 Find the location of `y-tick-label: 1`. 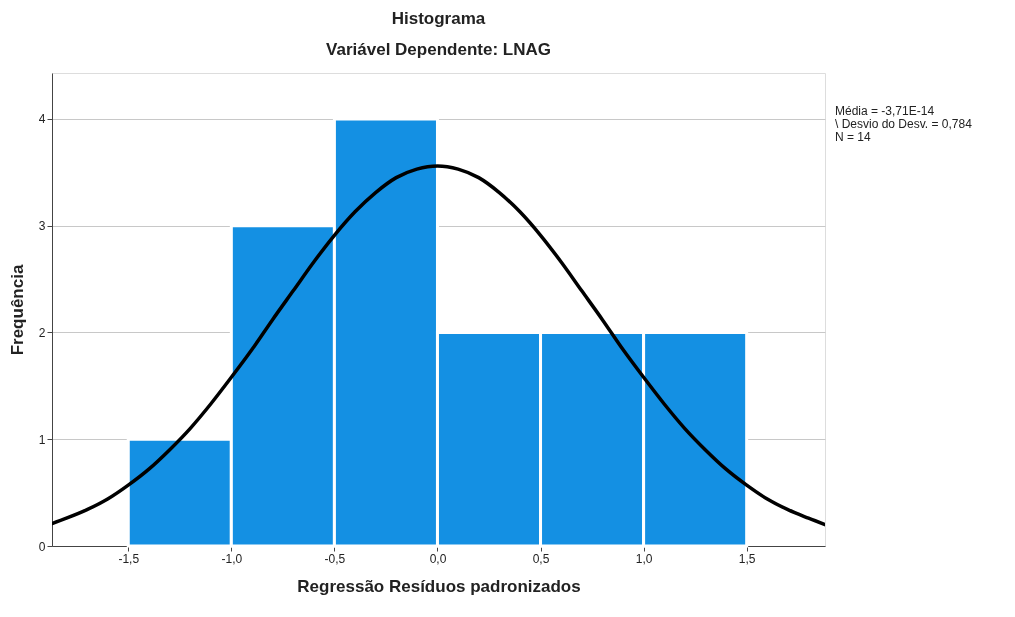

y-tick-label: 1 is located at coordinates (42, 439).